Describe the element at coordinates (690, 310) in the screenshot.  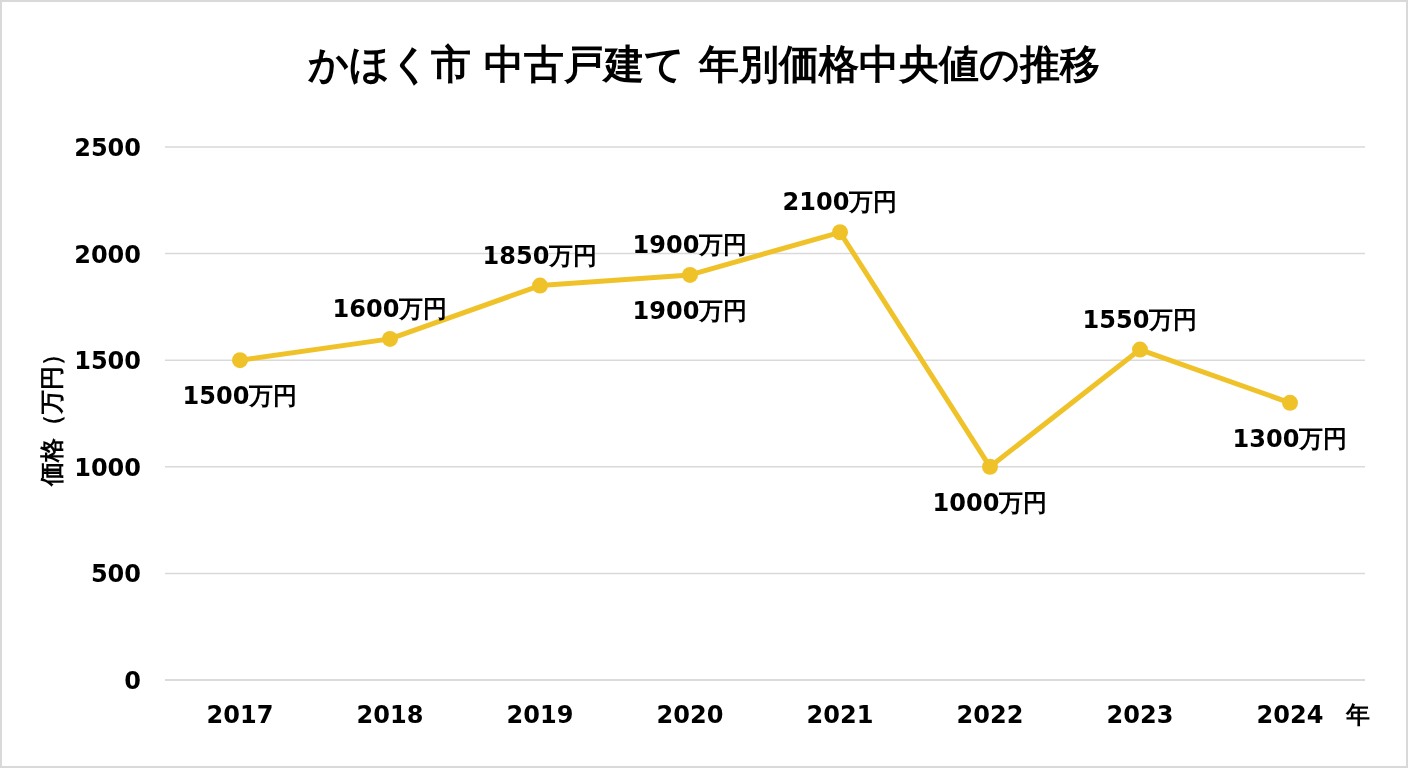
I see `annotation: 1900万円` at that location.